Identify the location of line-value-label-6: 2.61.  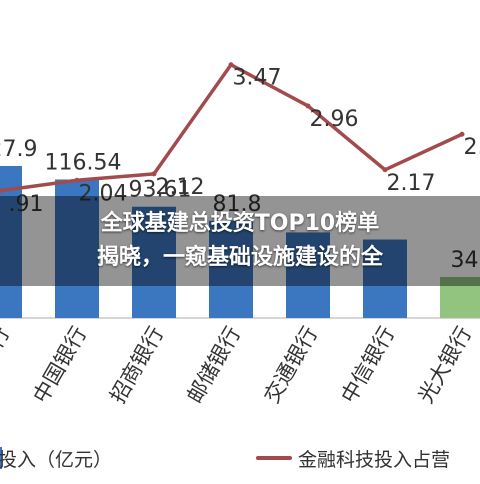
(472, 147).